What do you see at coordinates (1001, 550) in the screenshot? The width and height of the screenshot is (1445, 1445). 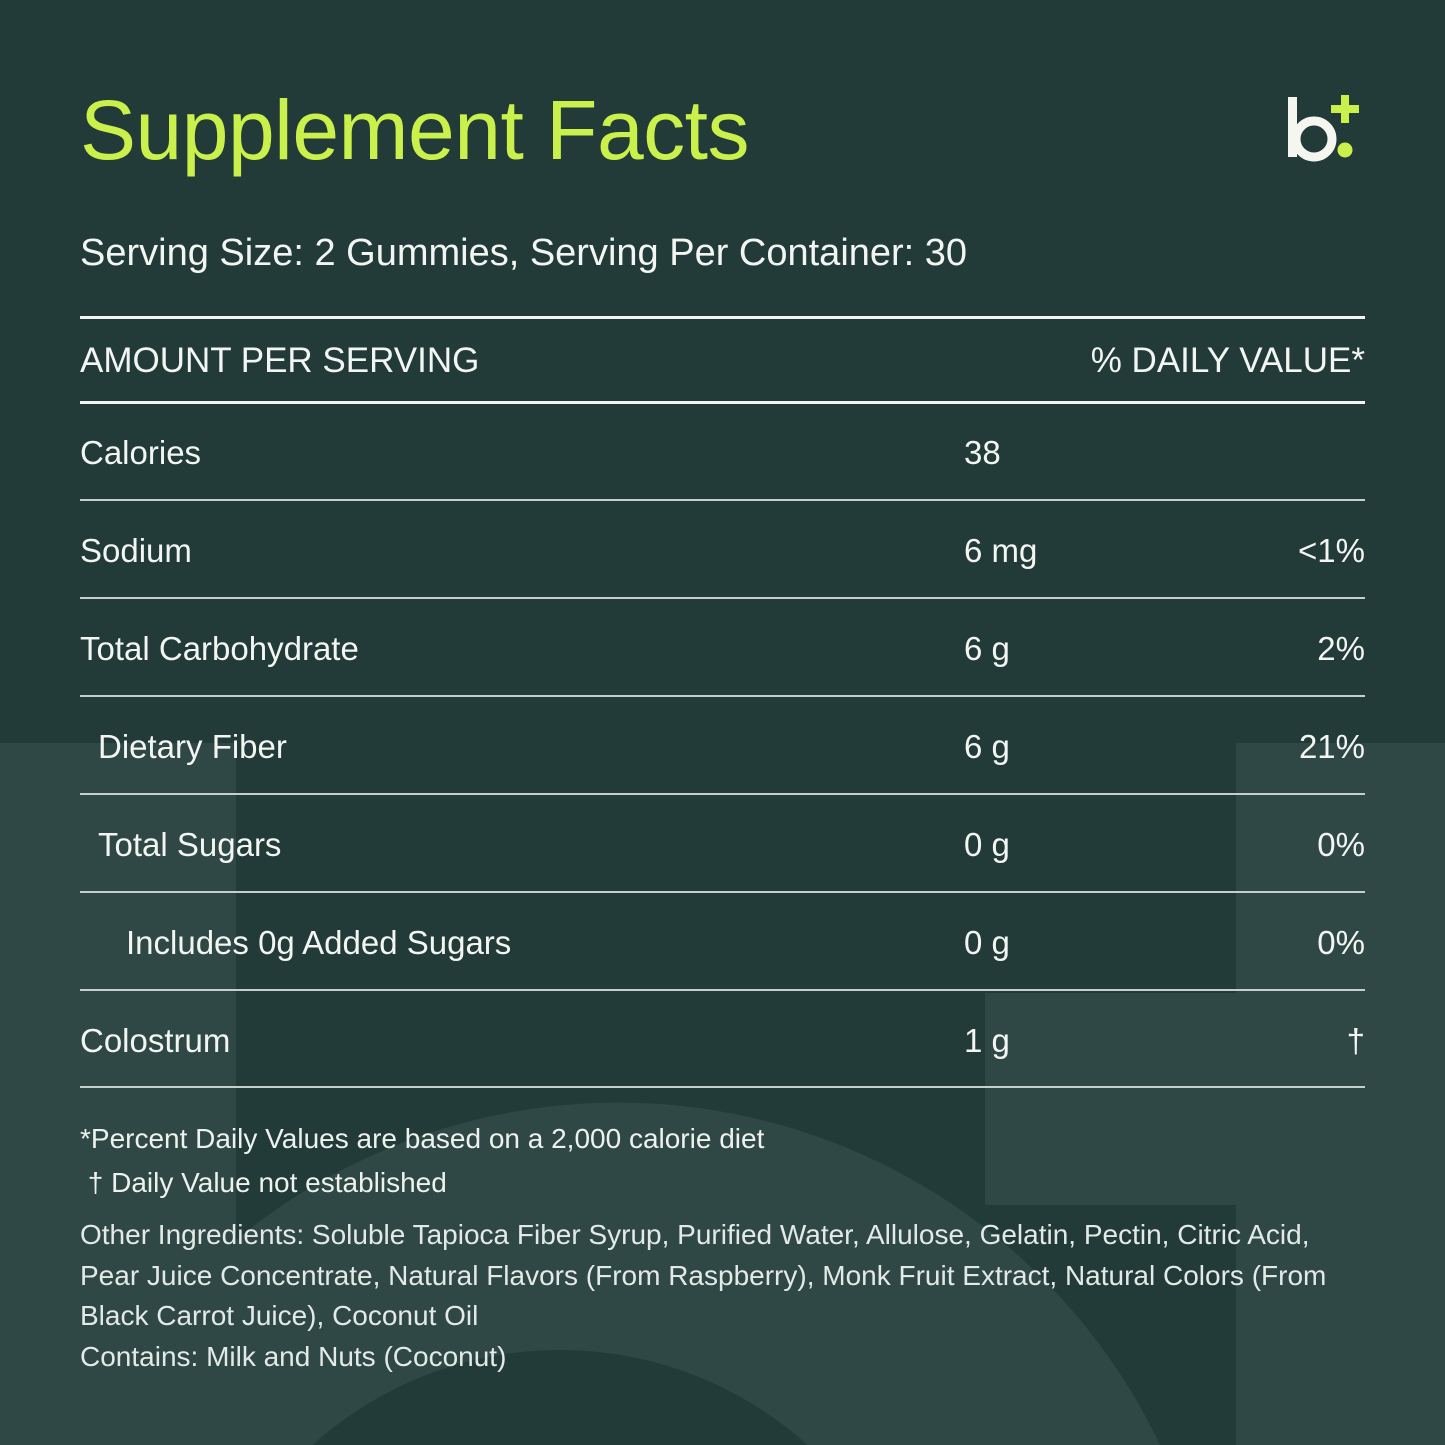 I see `nutrient-amount: 6 mg` at bounding box center [1001, 550].